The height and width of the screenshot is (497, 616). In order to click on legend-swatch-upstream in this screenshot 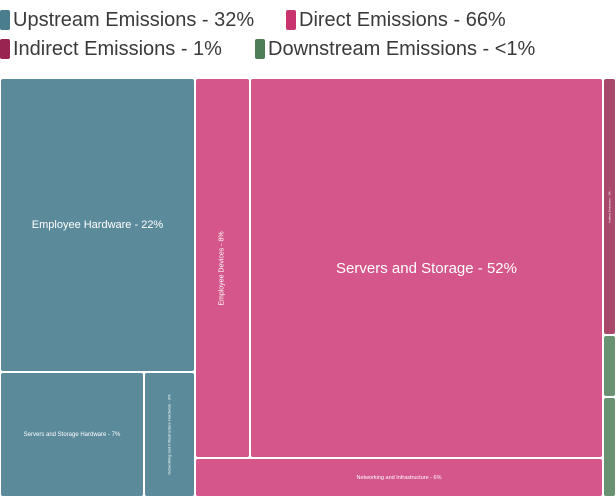, I will do `click(5, 20)`.